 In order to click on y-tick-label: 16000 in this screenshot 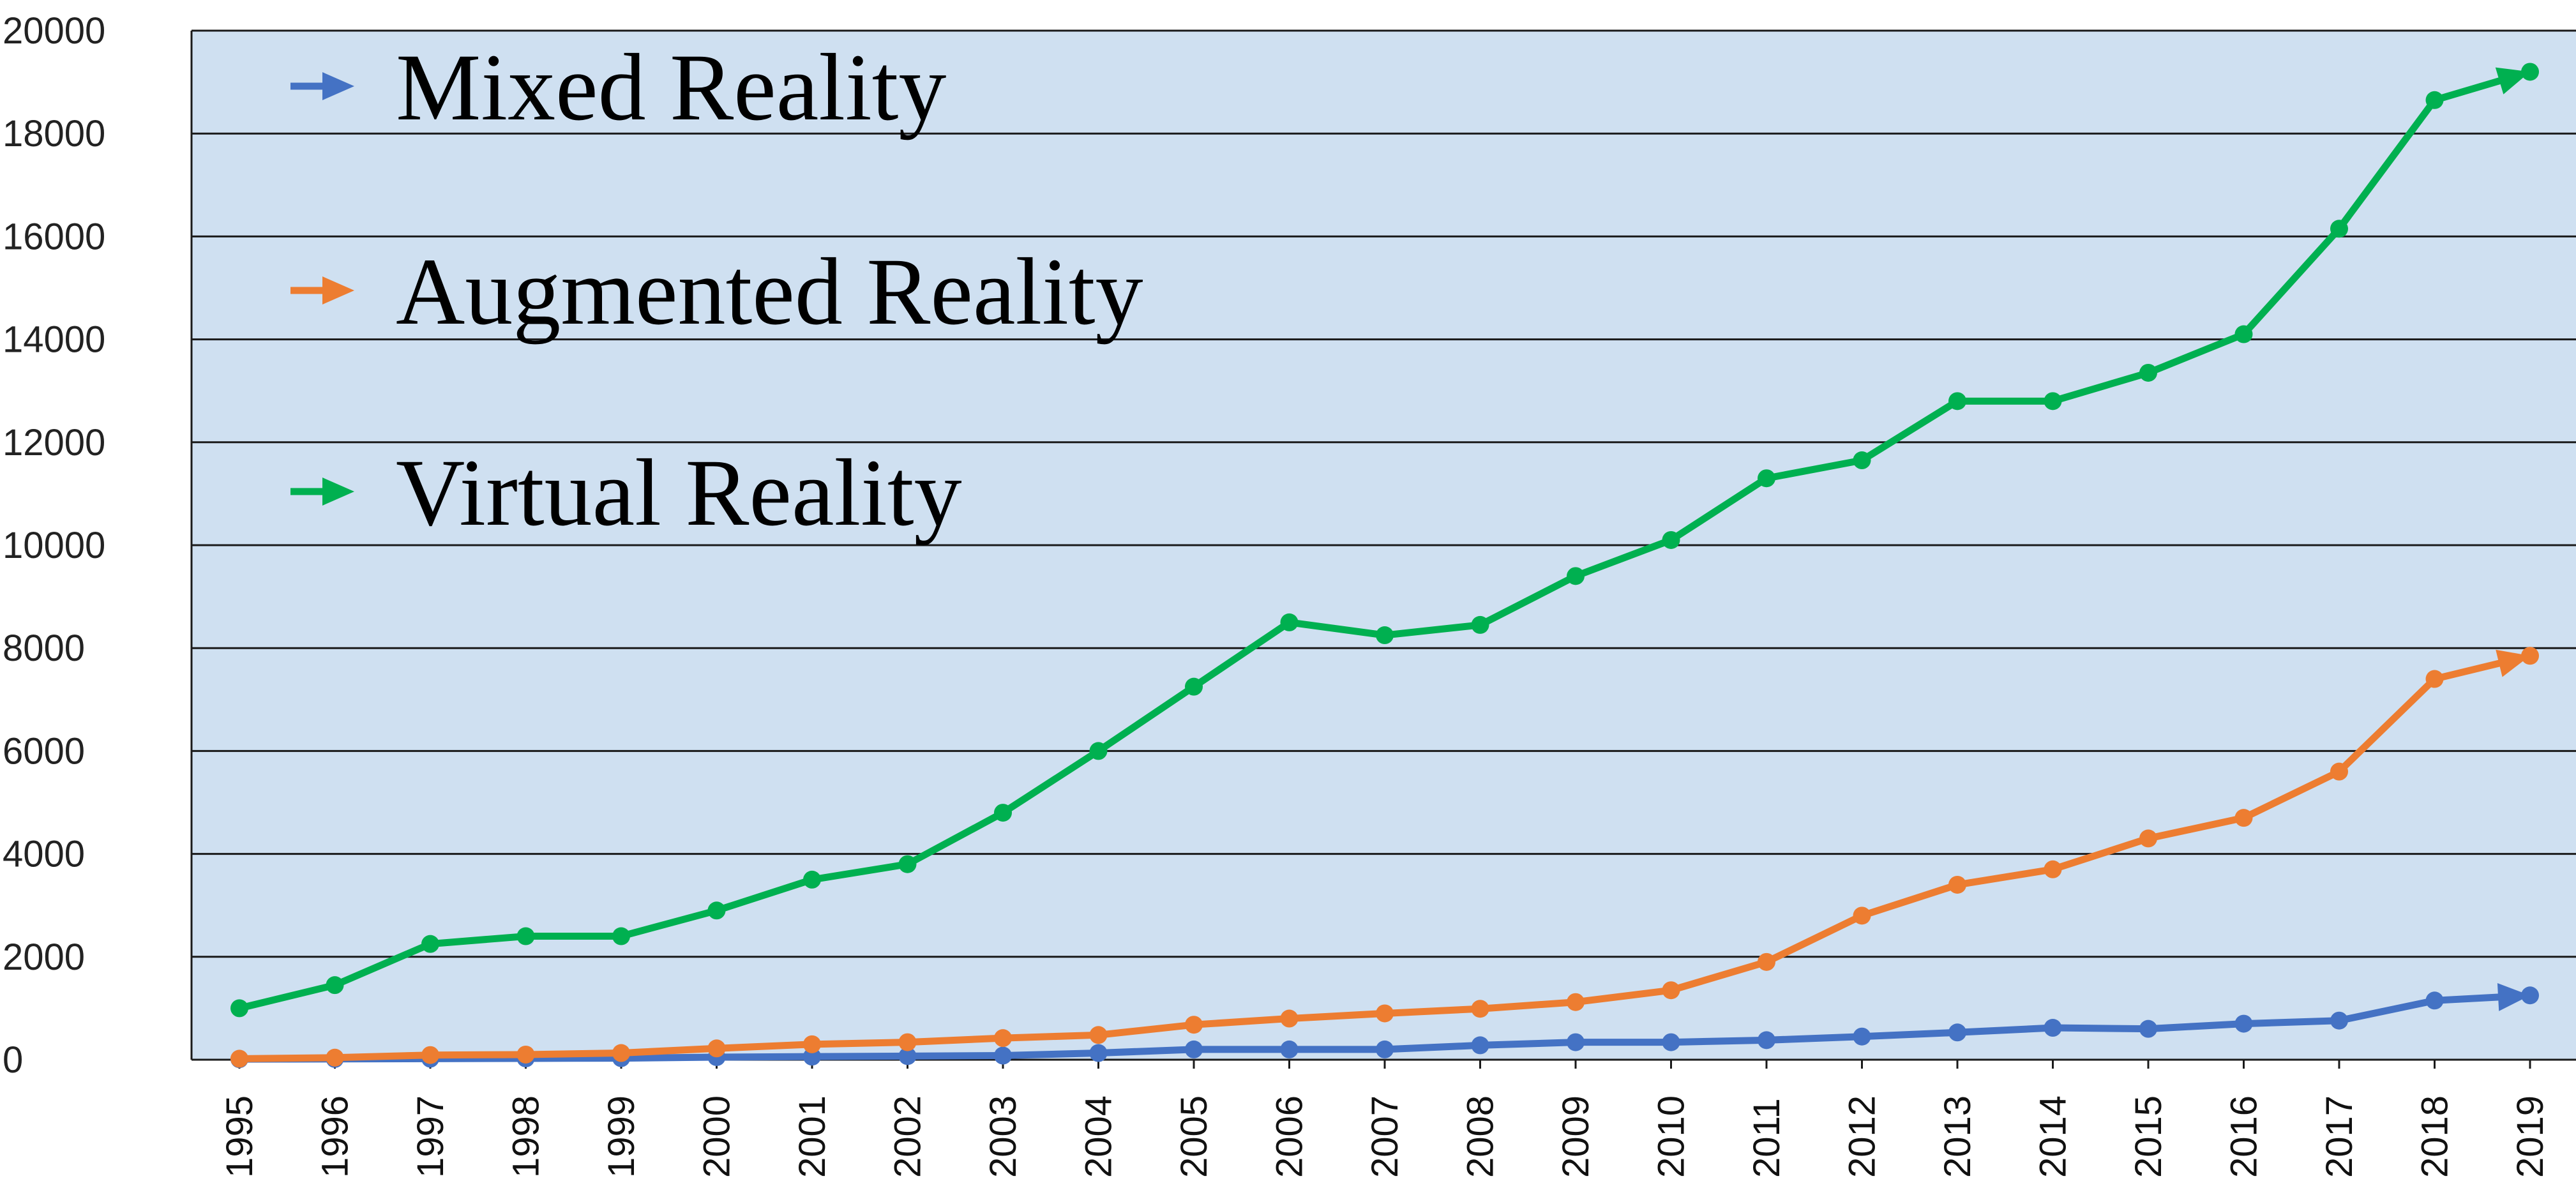, I will do `click(54, 236)`.